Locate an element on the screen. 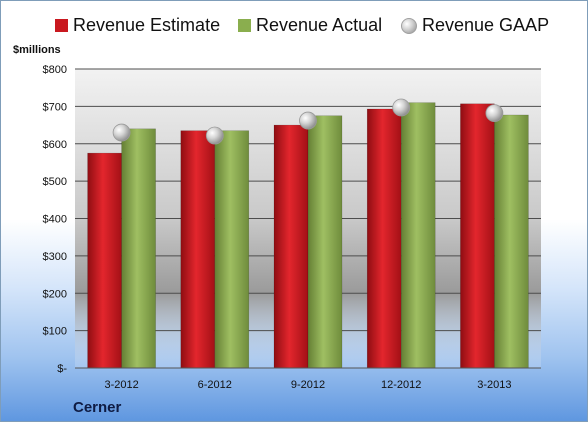 The height and width of the screenshot is (422, 588). legend-item-gaap: Revenue GAAP is located at coordinates (475, 25).